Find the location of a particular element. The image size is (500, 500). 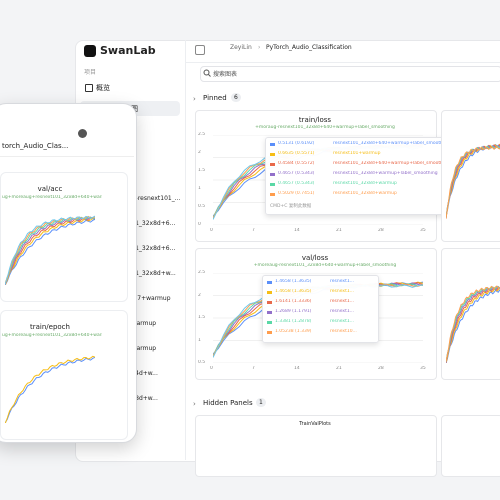

tooltip-value: 1.6141 (1.3336) is located at coordinates (293, 301).